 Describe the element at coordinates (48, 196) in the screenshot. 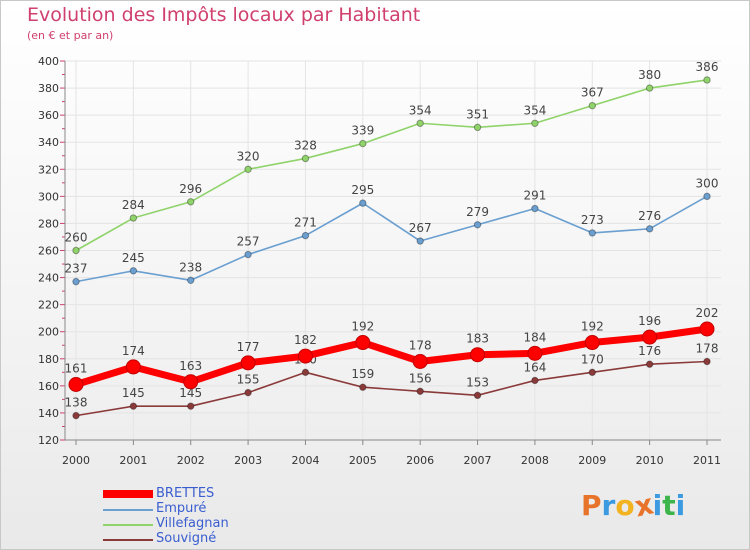

I see `y-tick-label: 300` at that location.